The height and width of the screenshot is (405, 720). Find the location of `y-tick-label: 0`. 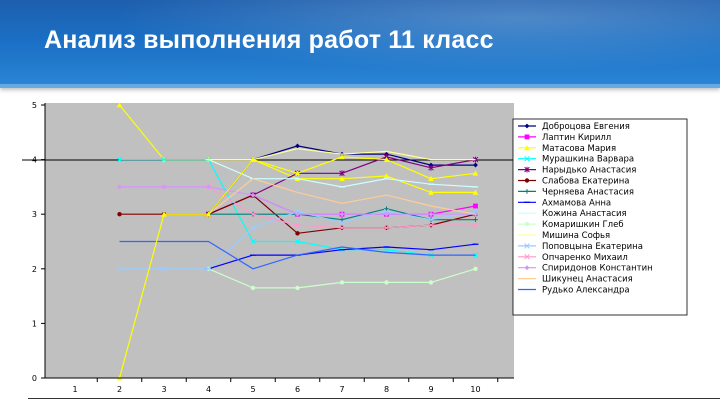

y-tick-label: 0 is located at coordinates (34, 378).